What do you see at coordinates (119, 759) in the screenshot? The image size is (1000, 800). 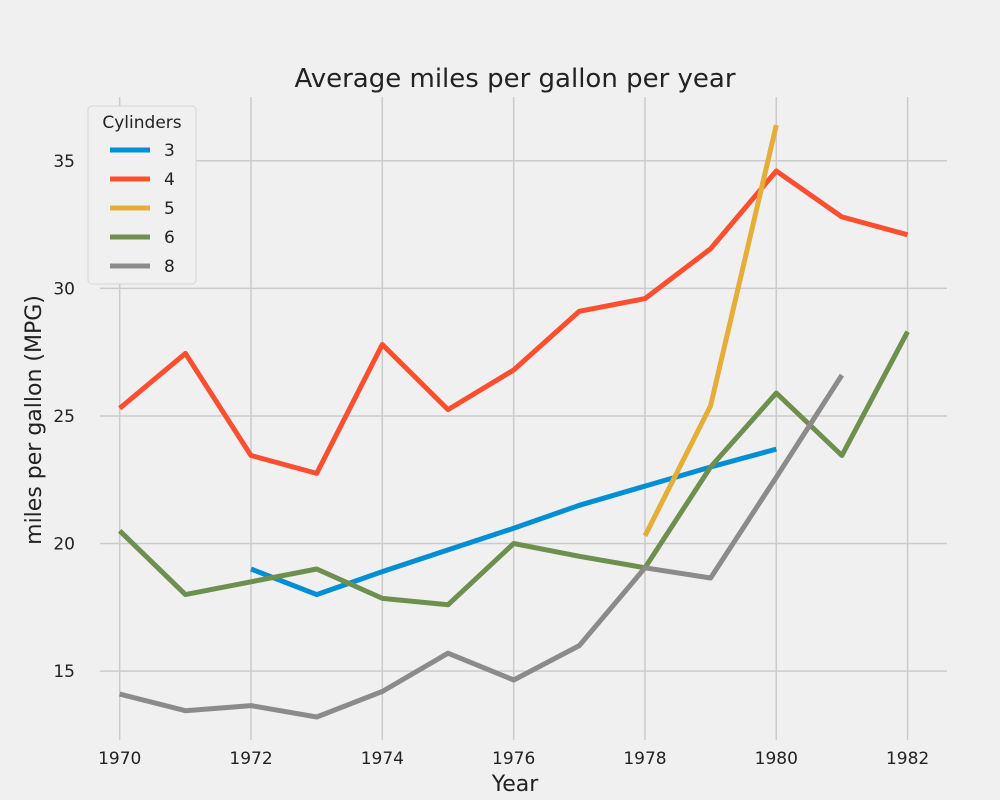 I see `x-tick-label: 1970` at bounding box center [119, 759].